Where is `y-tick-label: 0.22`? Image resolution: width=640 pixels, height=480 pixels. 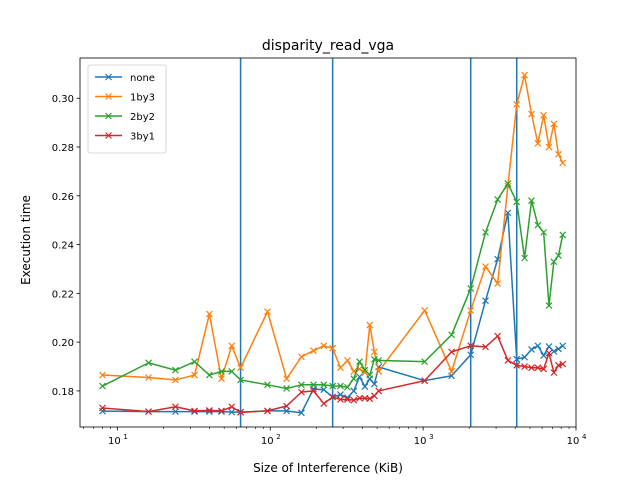 y-tick-label: 0.22 is located at coordinates (63, 294).